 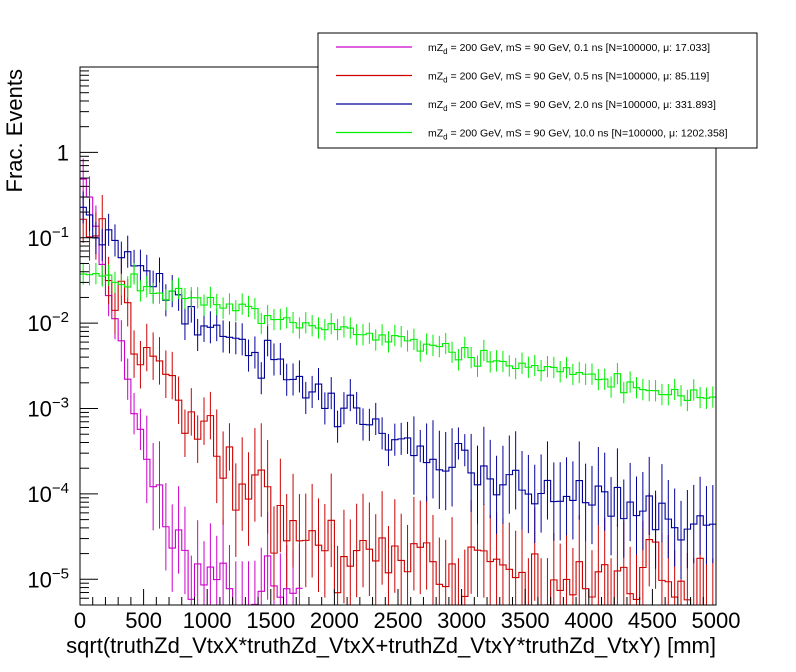 What do you see at coordinates (48, 493) in the screenshot?
I see `y-tick-label: 10⁻⁴` at bounding box center [48, 493].